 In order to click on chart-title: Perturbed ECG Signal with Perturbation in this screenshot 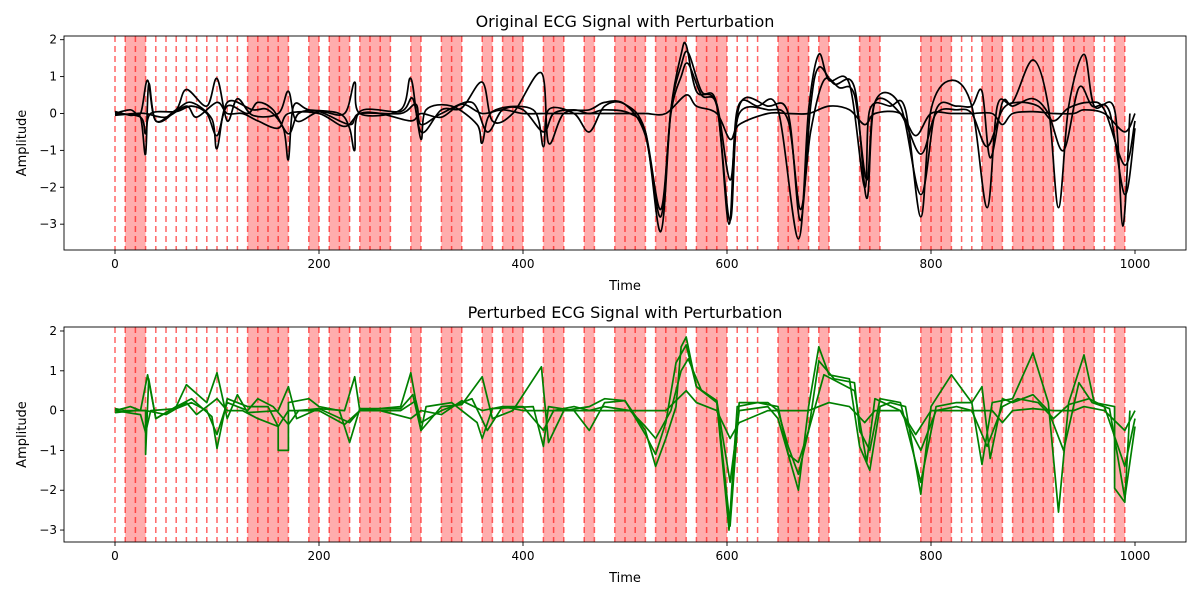, I will do `click(625, 312)`.